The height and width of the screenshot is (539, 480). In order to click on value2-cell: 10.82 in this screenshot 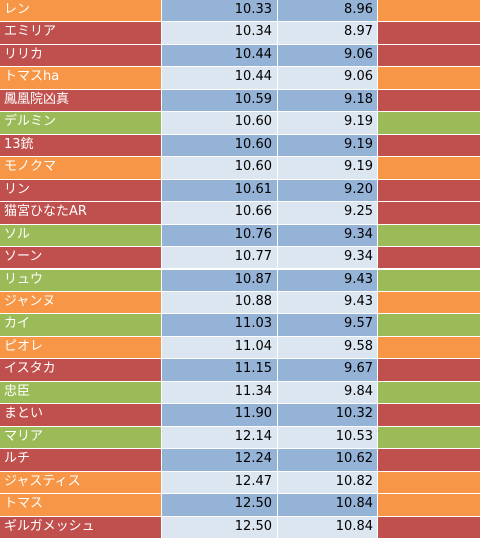, I will do `click(328, 482)`.